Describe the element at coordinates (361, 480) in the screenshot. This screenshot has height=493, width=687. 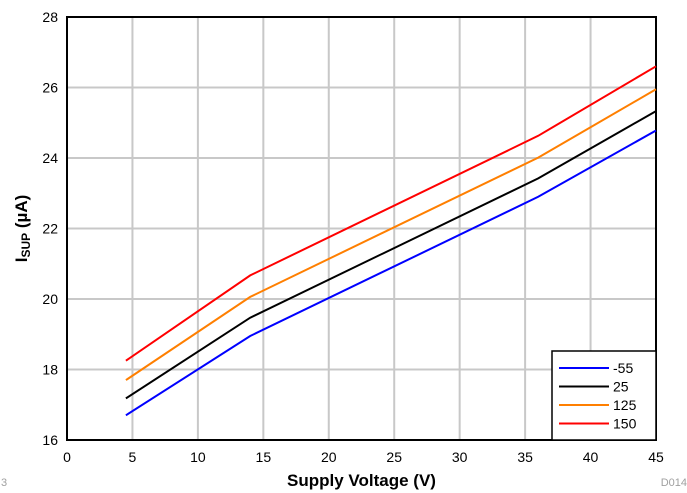
I see `x-axis-title: Supply Voltage (V)` at that location.